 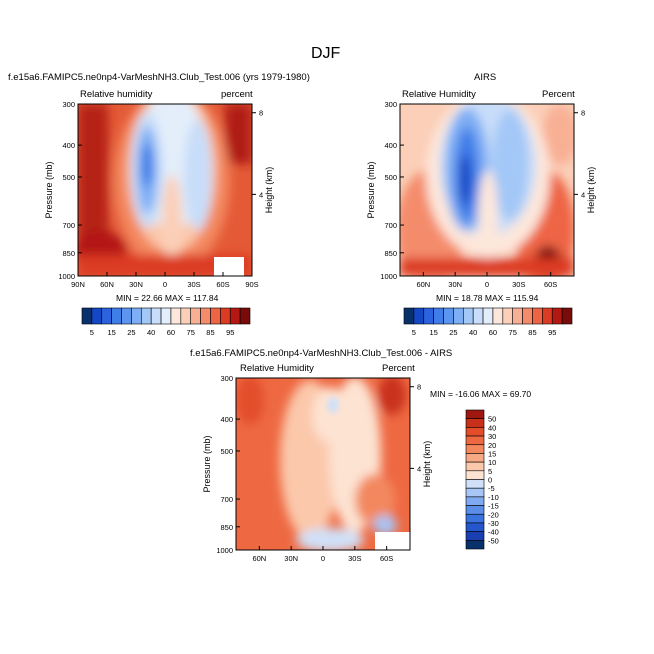 What do you see at coordinates (485, 77) in the screenshot?
I see `obs-panel-title: AIRS` at bounding box center [485, 77].